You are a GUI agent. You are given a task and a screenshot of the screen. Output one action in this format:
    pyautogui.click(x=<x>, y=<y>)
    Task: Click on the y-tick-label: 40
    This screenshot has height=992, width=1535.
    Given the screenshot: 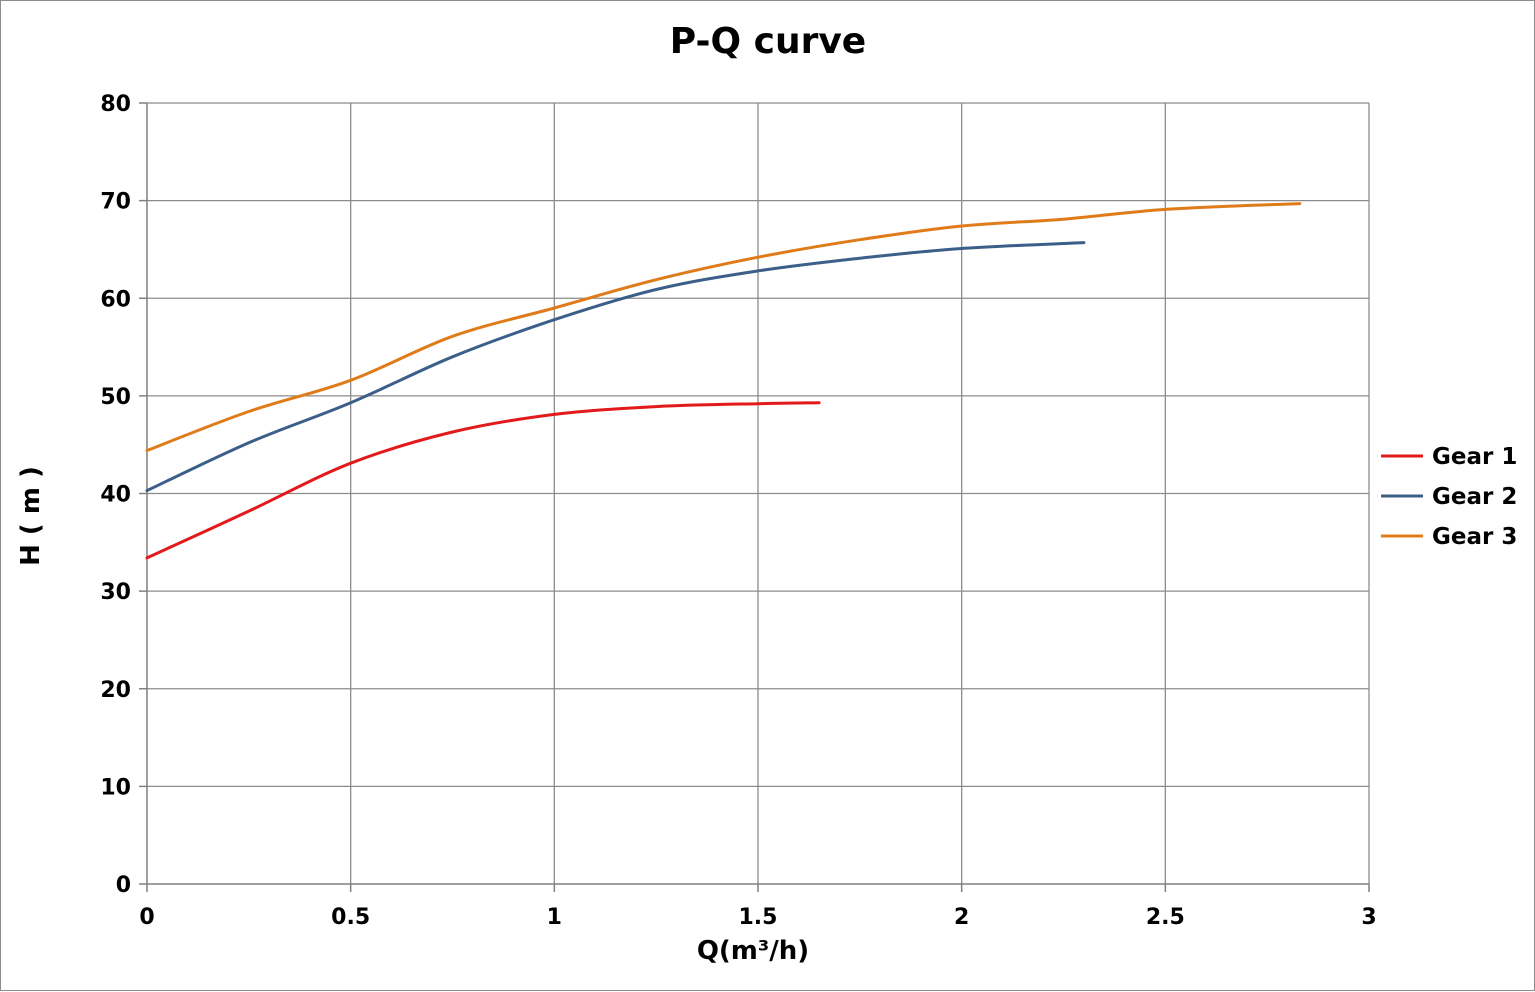 What is the action you would take?
    pyautogui.click(x=115, y=495)
    